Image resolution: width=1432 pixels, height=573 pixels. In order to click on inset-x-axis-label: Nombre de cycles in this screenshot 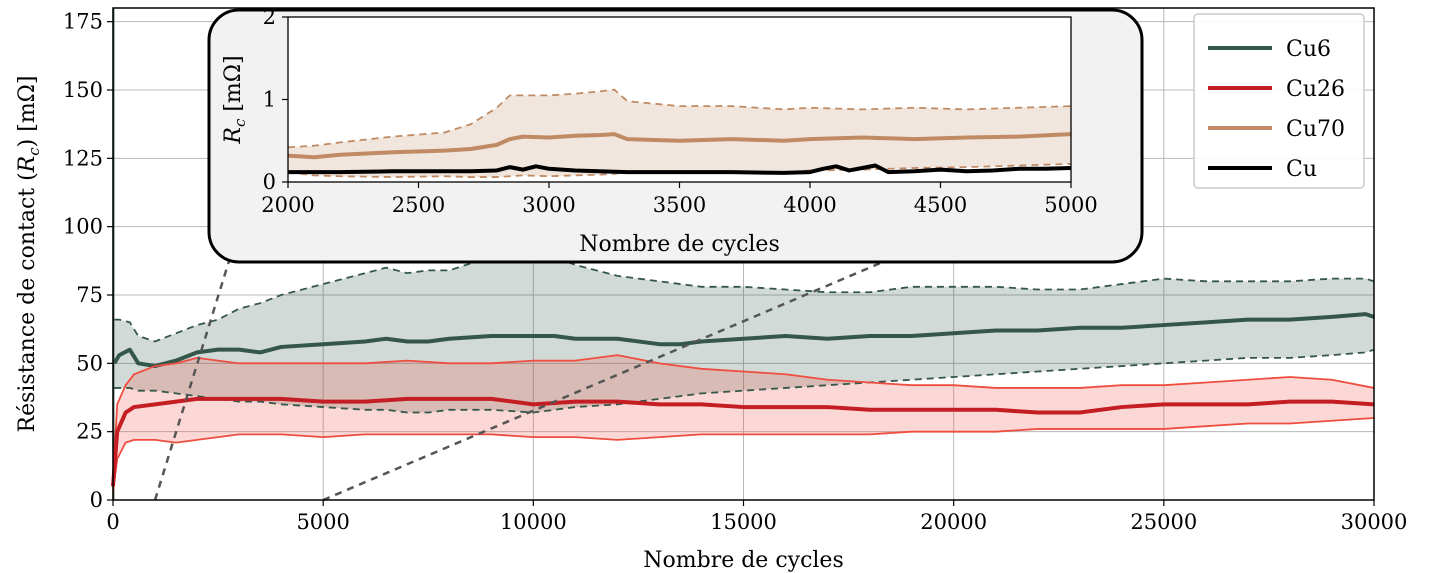, I will do `click(679, 244)`.